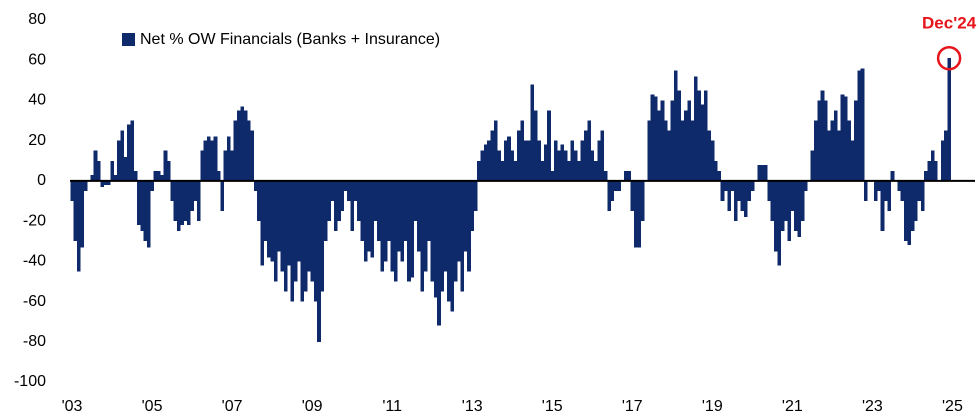 The height and width of the screenshot is (418, 978). I want to click on highlight-circle, so click(949, 58).